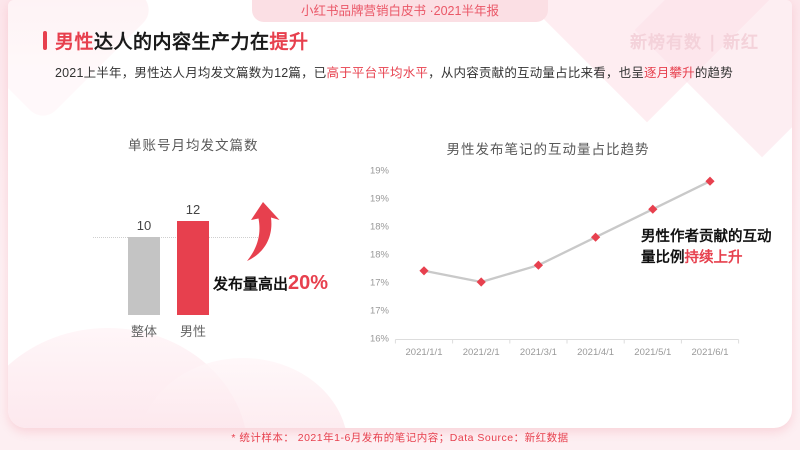 This screenshot has width=800, height=450. I want to click on svg-text: 2021/1/1, so click(424, 352).